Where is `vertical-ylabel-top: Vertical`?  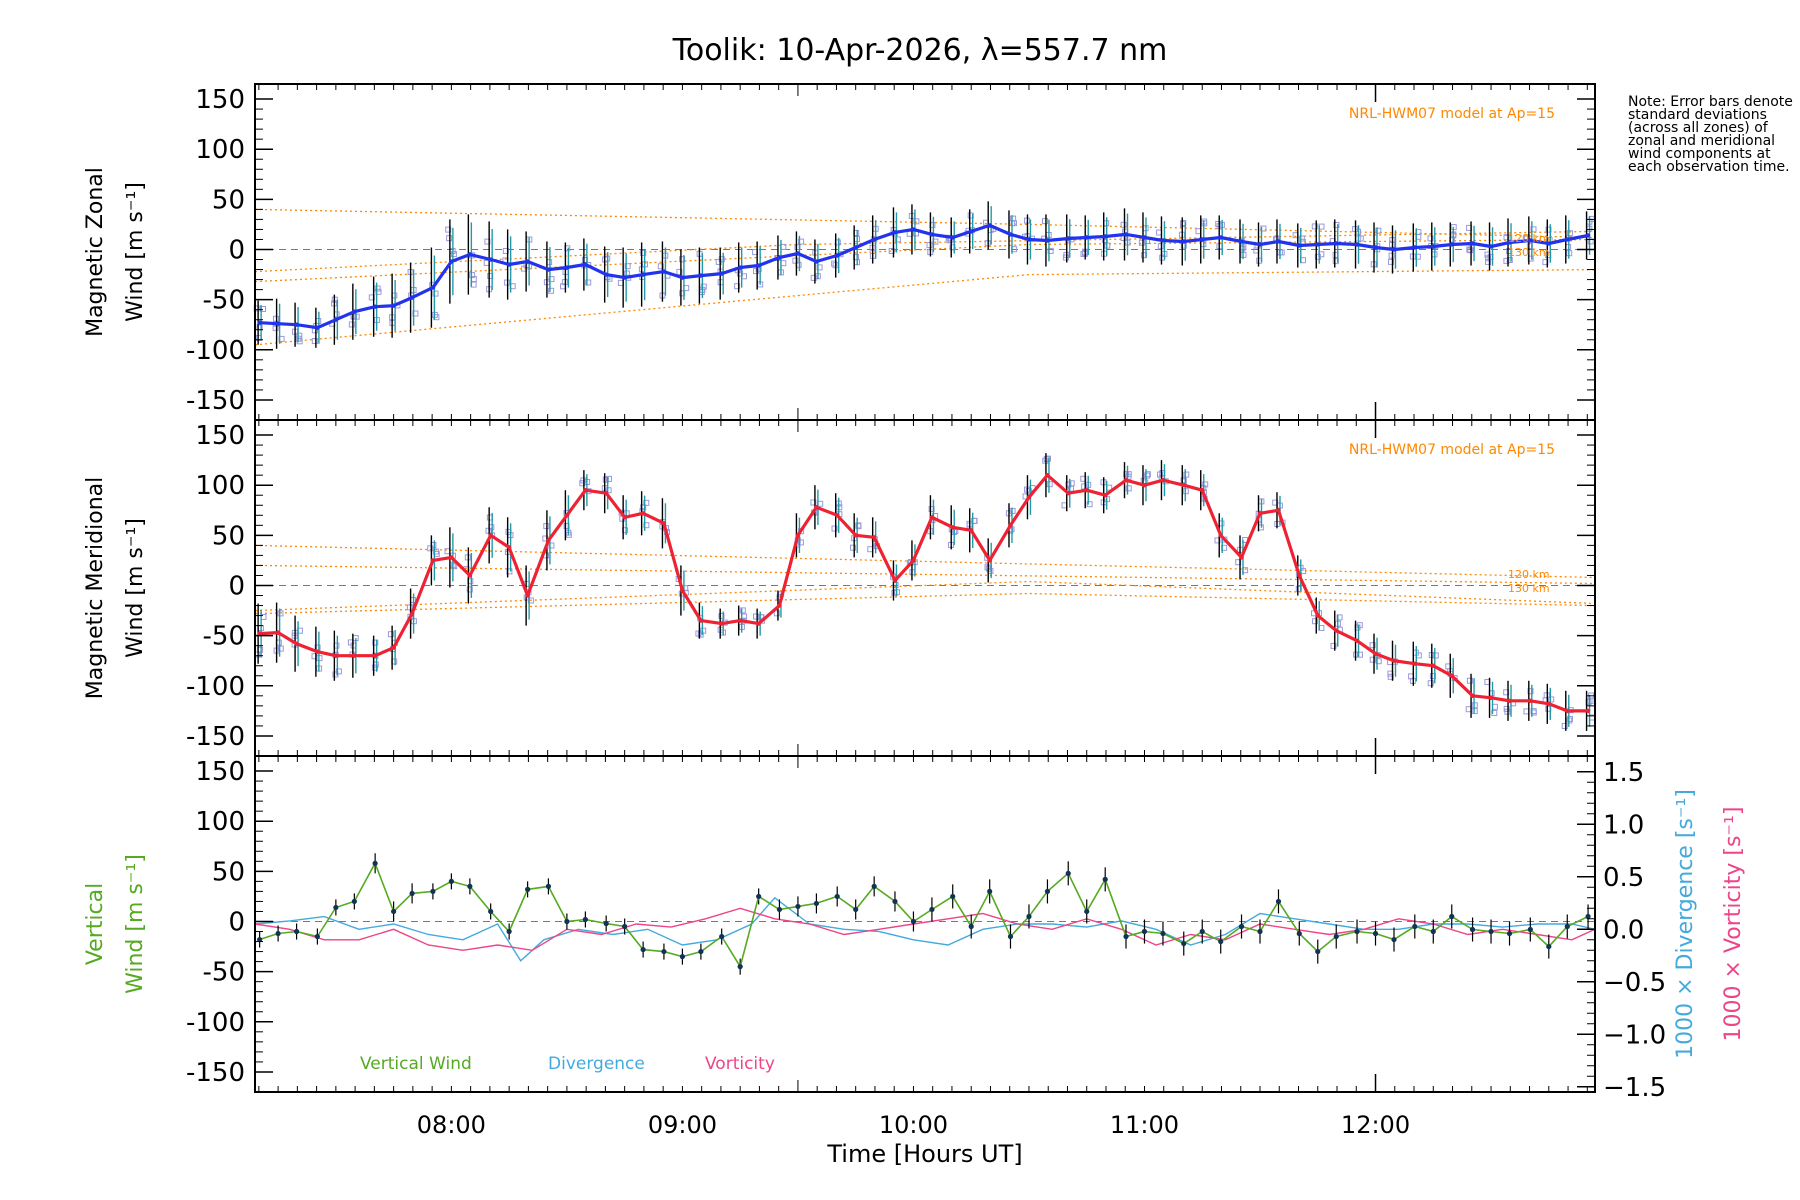 vertical-ylabel-top: Vertical is located at coordinates (95, 924).